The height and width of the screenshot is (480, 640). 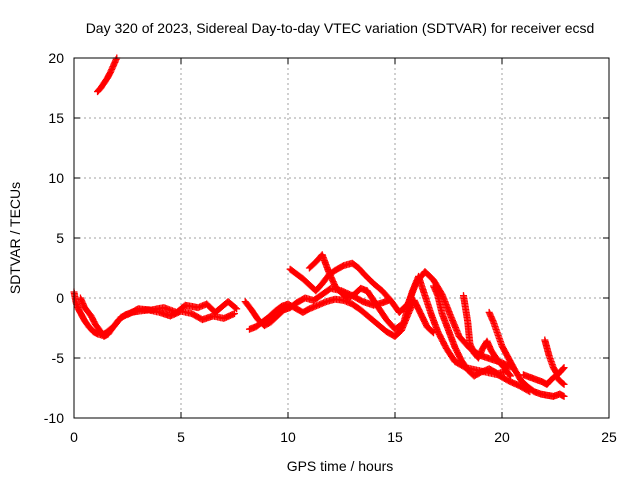 What do you see at coordinates (58, 358) in the screenshot?
I see `y-tick-label: -5` at bounding box center [58, 358].